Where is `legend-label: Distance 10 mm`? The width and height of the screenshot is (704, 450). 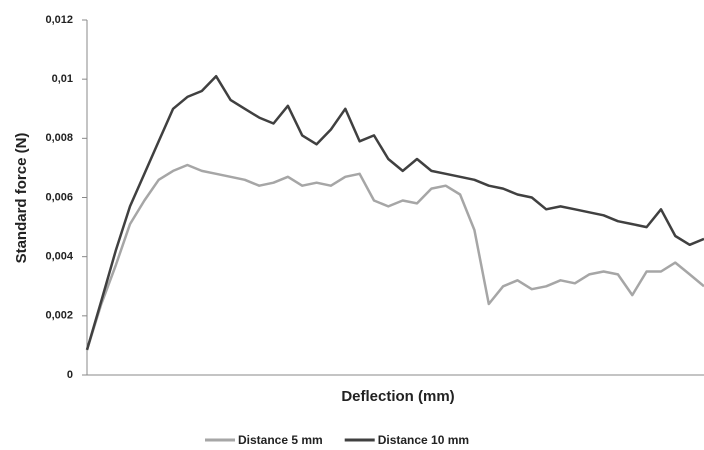 legend-label: Distance 10 mm is located at coordinates (423, 440).